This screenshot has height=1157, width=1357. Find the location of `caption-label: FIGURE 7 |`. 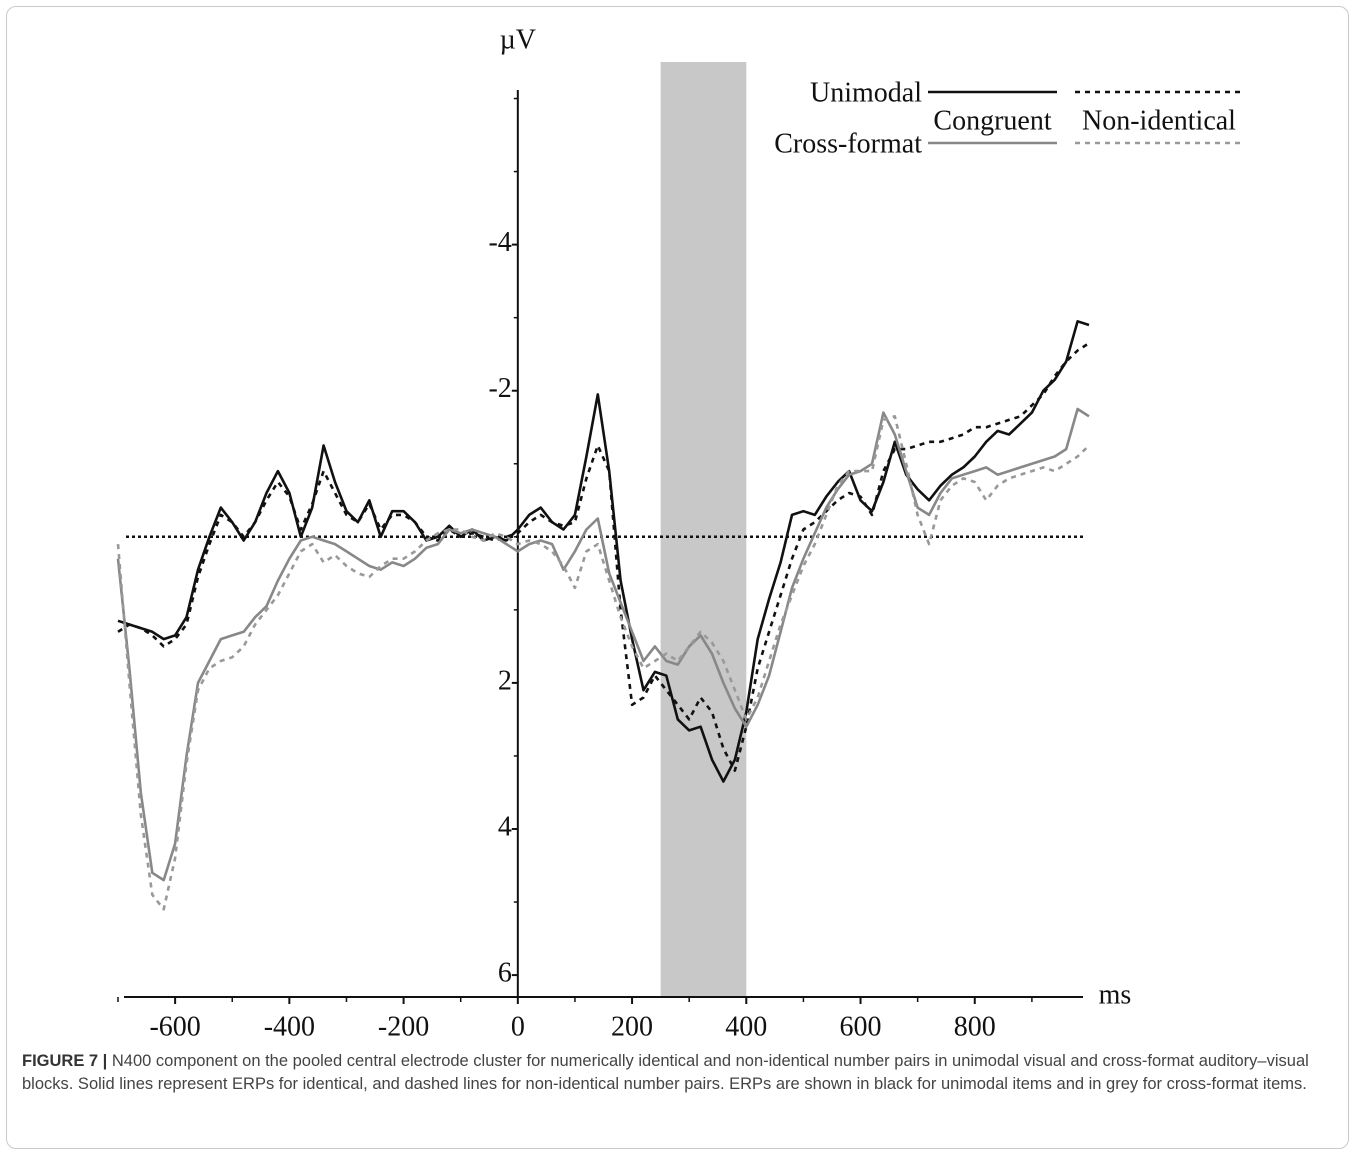

caption-label: FIGURE 7 | is located at coordinates (65, 1061).